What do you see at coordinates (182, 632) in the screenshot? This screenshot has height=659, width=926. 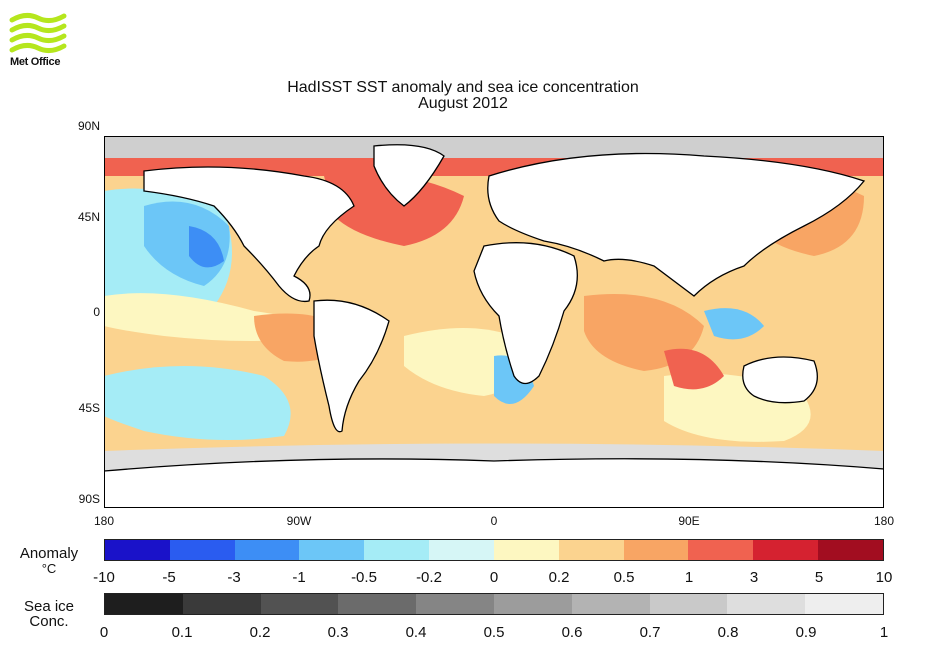 I see `ice-tick-label: 0.1` at bounding box center [182, 632].